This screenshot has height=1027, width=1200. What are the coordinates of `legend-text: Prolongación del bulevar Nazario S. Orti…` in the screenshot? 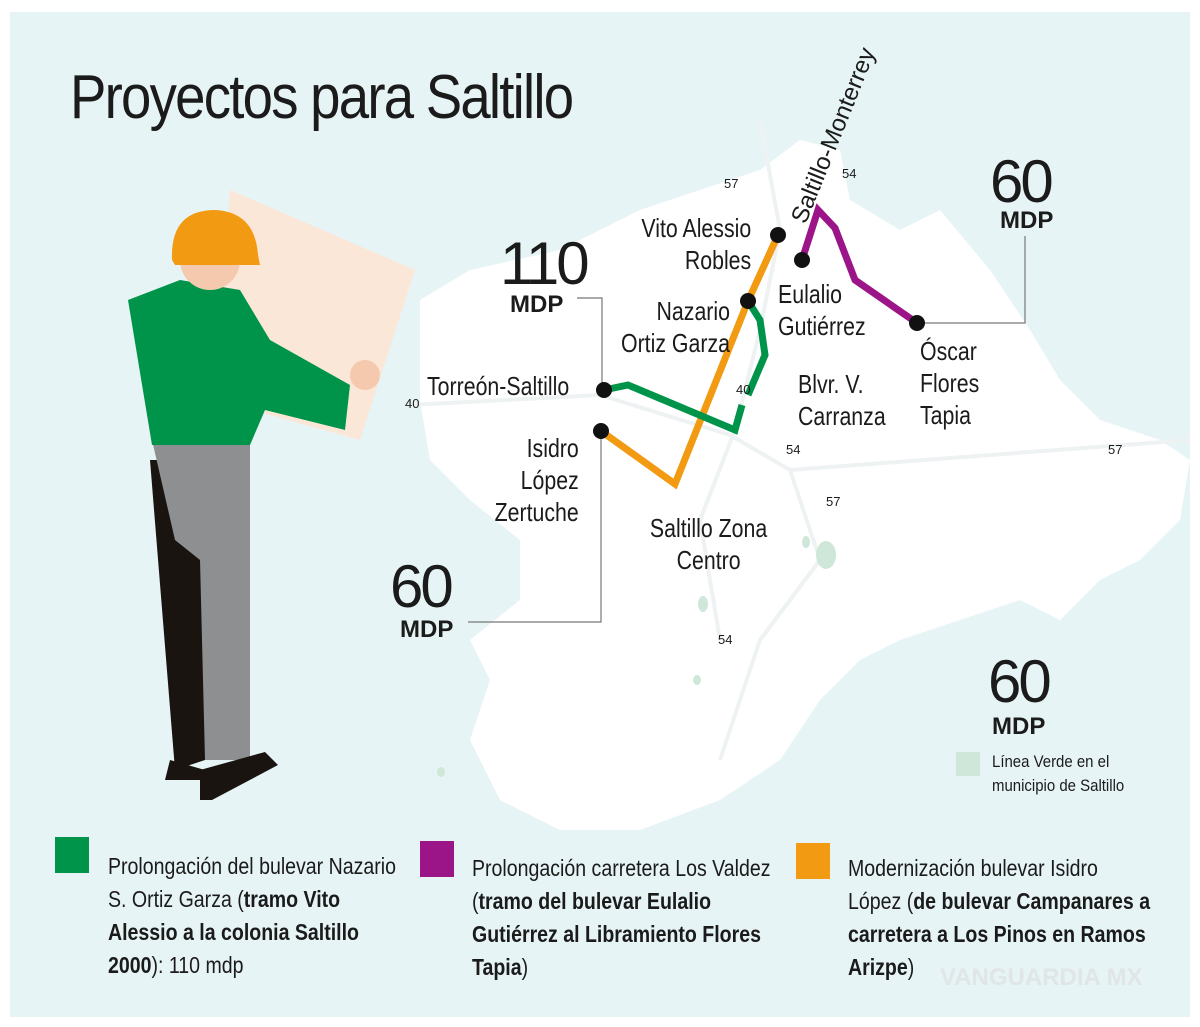 It's located at (252, 882).